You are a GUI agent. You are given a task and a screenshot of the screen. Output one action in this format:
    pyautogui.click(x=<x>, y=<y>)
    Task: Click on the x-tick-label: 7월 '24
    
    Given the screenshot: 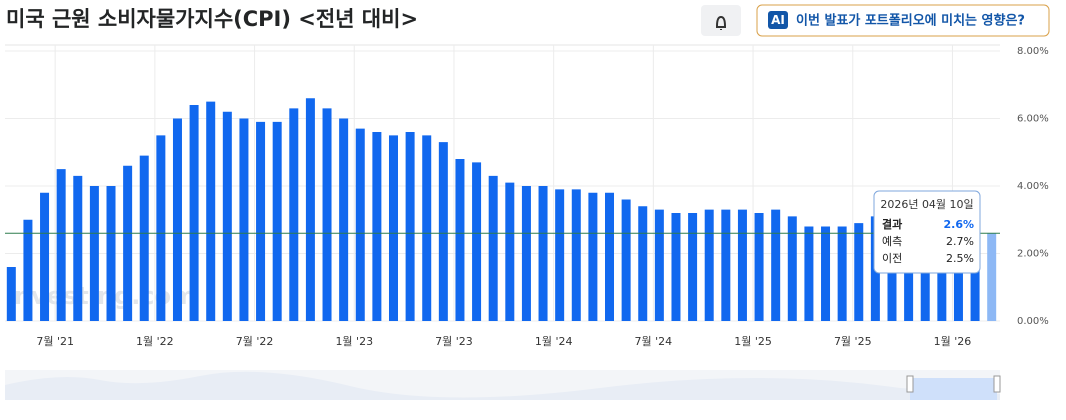 What is the action you would take?
    pyautogui.click(x=654, y=341)
    